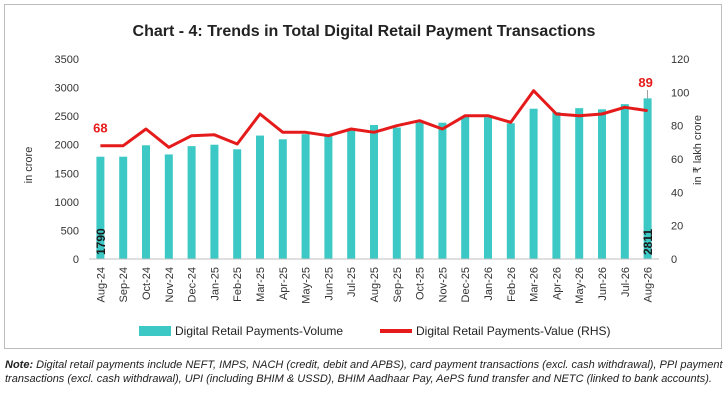  Describe the element at coordinates (29, 165) in the screenshot. I see `y-axis-title: in crore` at that location.